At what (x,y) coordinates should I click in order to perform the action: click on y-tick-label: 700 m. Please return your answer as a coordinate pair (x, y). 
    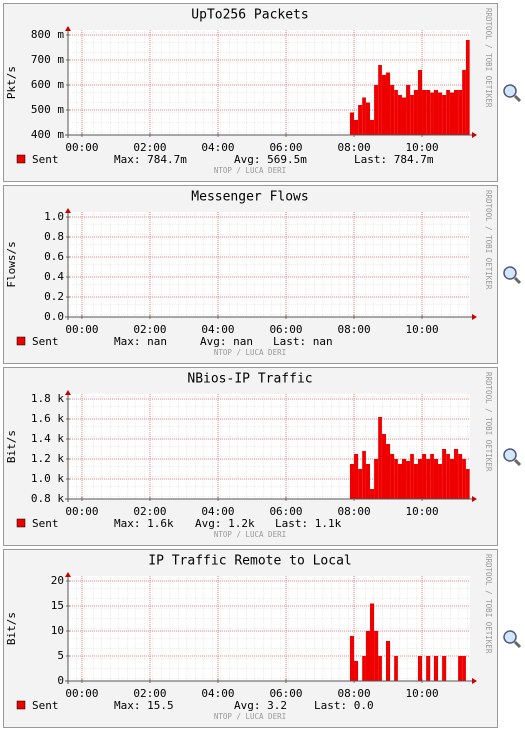
    Looking at the image, I should click on (47, 59).